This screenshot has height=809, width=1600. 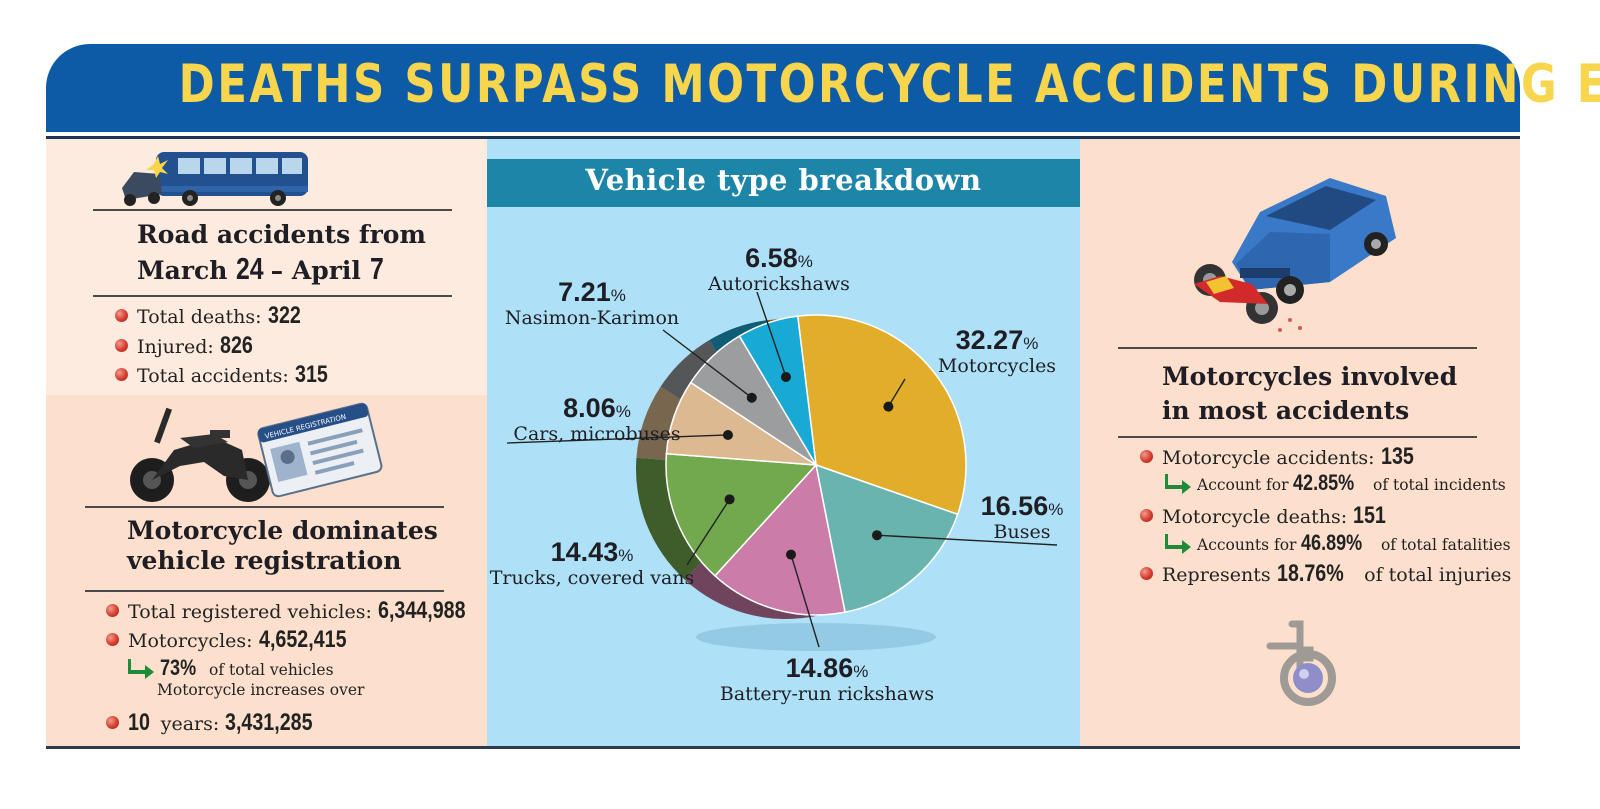 I want to click on slice-value: 16.56, so click(x=1015, y=506).